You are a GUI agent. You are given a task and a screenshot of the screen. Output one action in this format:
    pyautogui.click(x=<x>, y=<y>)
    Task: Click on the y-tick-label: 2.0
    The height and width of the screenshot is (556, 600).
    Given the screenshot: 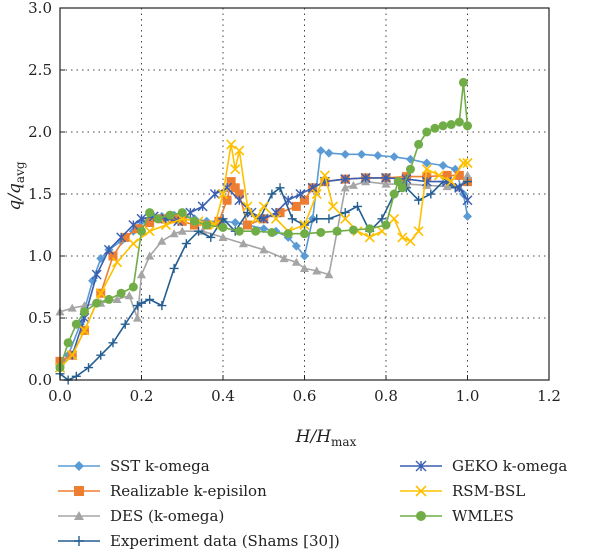 What is the action you would take?
    pyautogui.click(x=40, y=132)
    